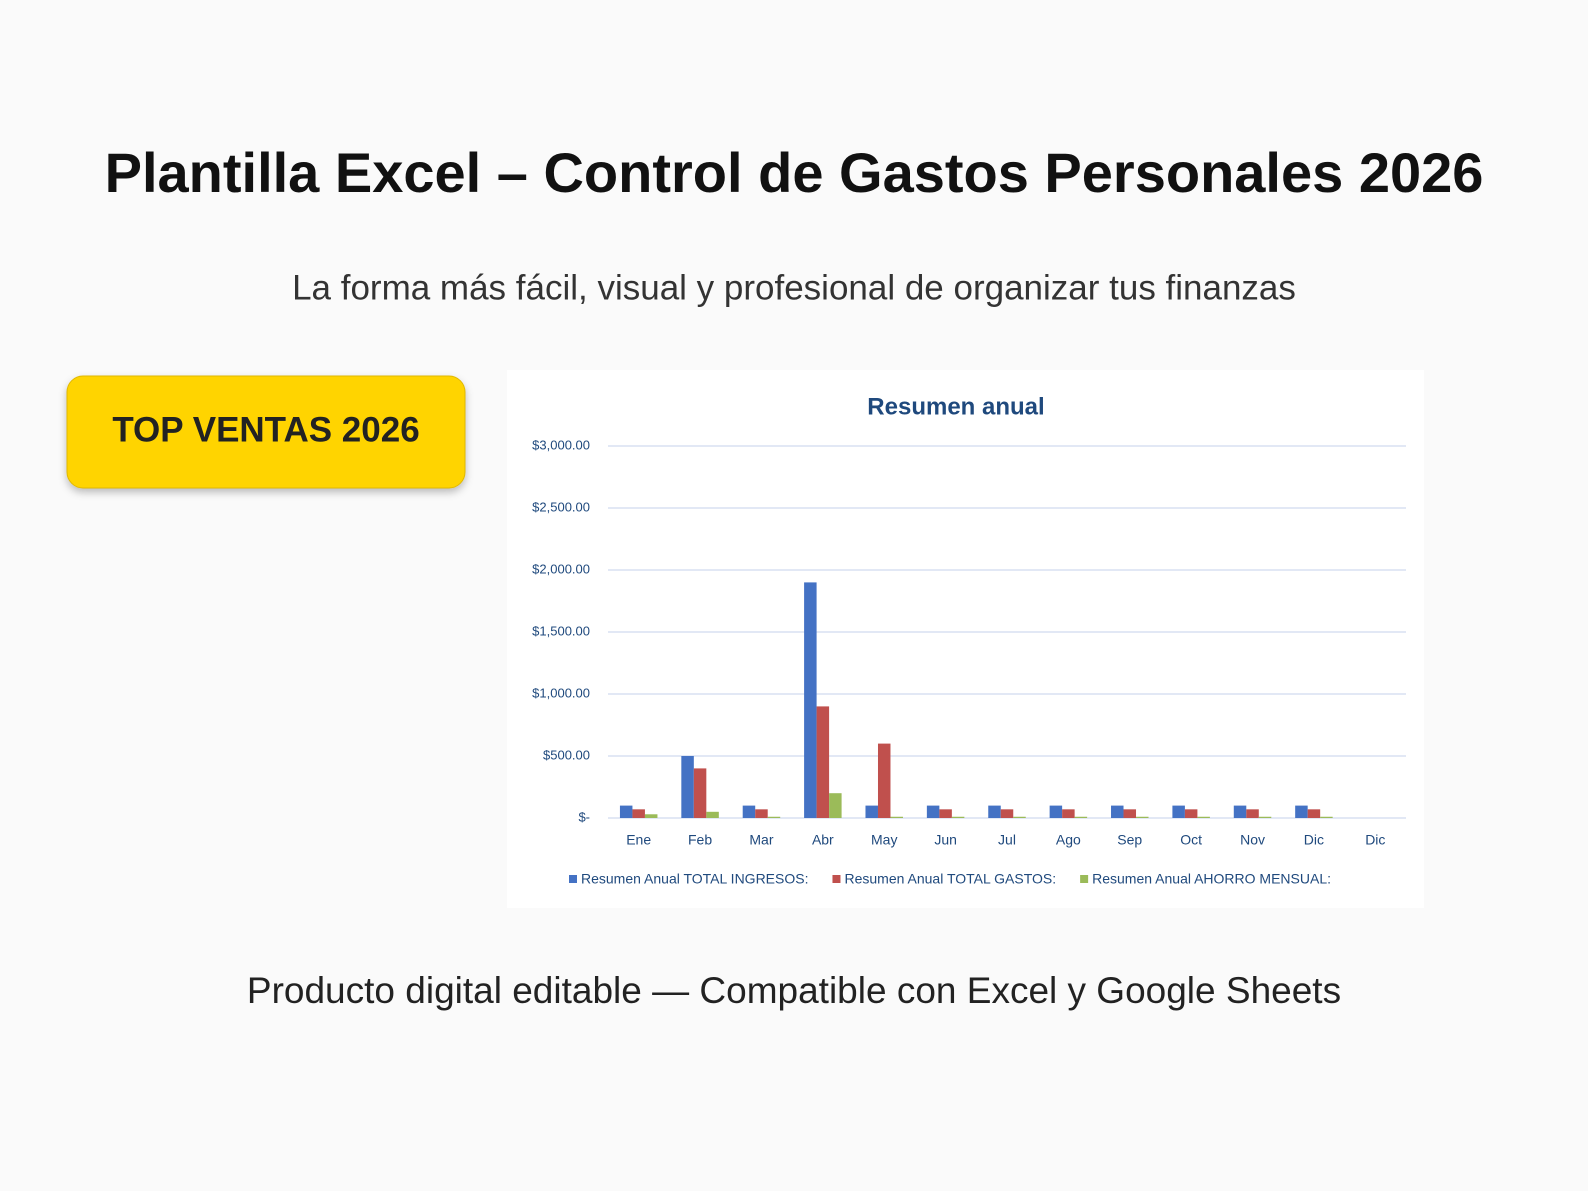  I want to click on x-tick-label: Jul, so click(1007, 840).